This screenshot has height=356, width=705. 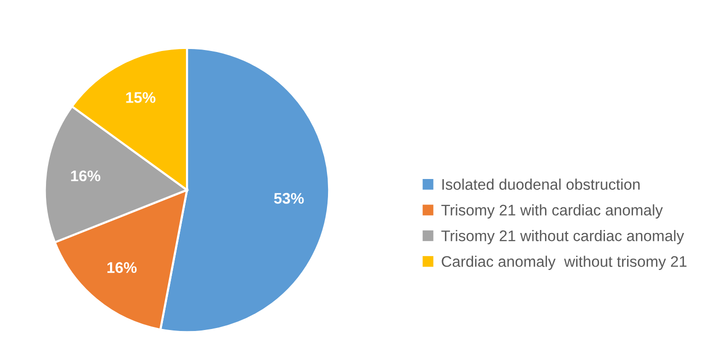 What do you see at coordinates (141, 97) in the screenshot?
I see `data-label: 15%` at bounding box center [141, 97].